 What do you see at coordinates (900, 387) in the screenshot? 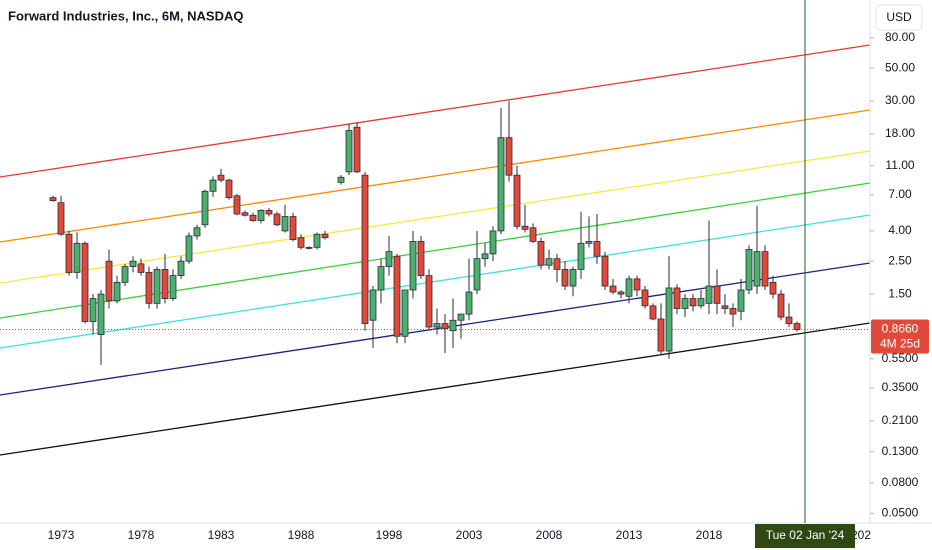
I see `y-tick-label: 0.3500` at bounding box center [900, 387].